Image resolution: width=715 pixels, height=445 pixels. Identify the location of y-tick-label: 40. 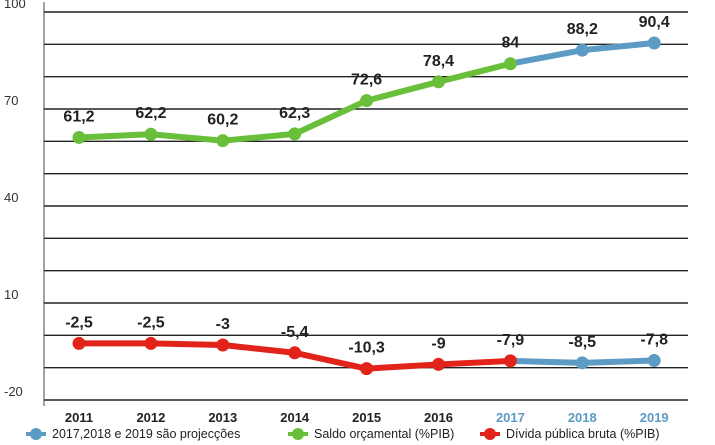
(11, 197).